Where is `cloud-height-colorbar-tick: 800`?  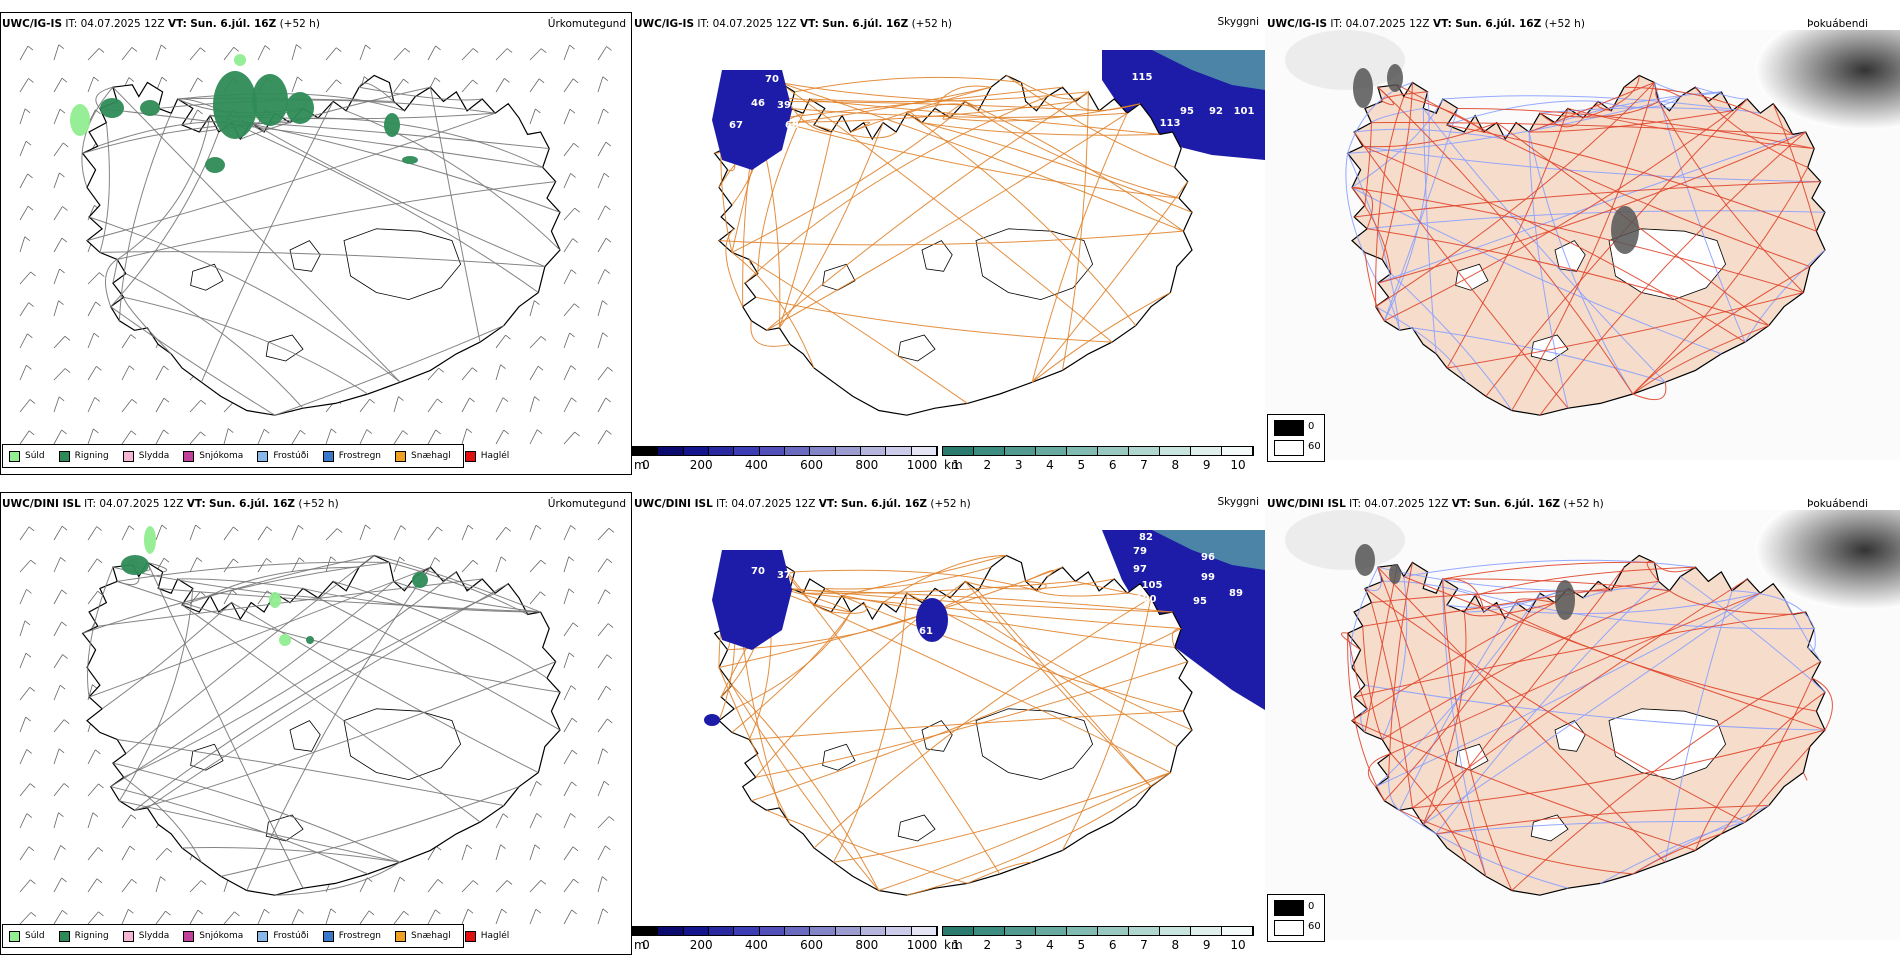 cloud-height-colorbar-tick: 800 is located at coordinates (867, 945).